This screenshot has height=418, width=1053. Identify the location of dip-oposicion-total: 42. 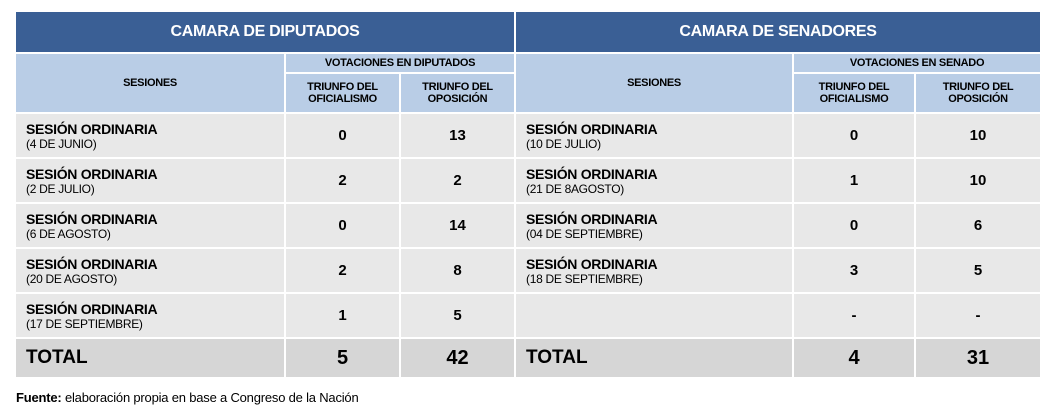
(458, 359).